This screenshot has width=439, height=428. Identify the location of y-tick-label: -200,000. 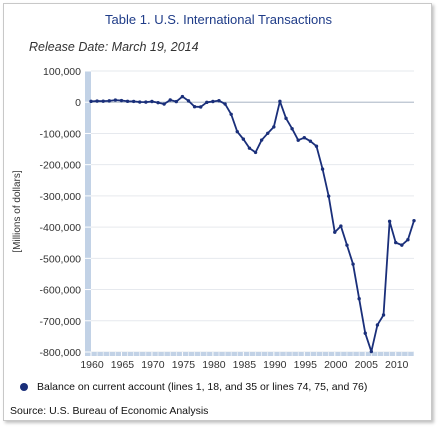
(61, 166).